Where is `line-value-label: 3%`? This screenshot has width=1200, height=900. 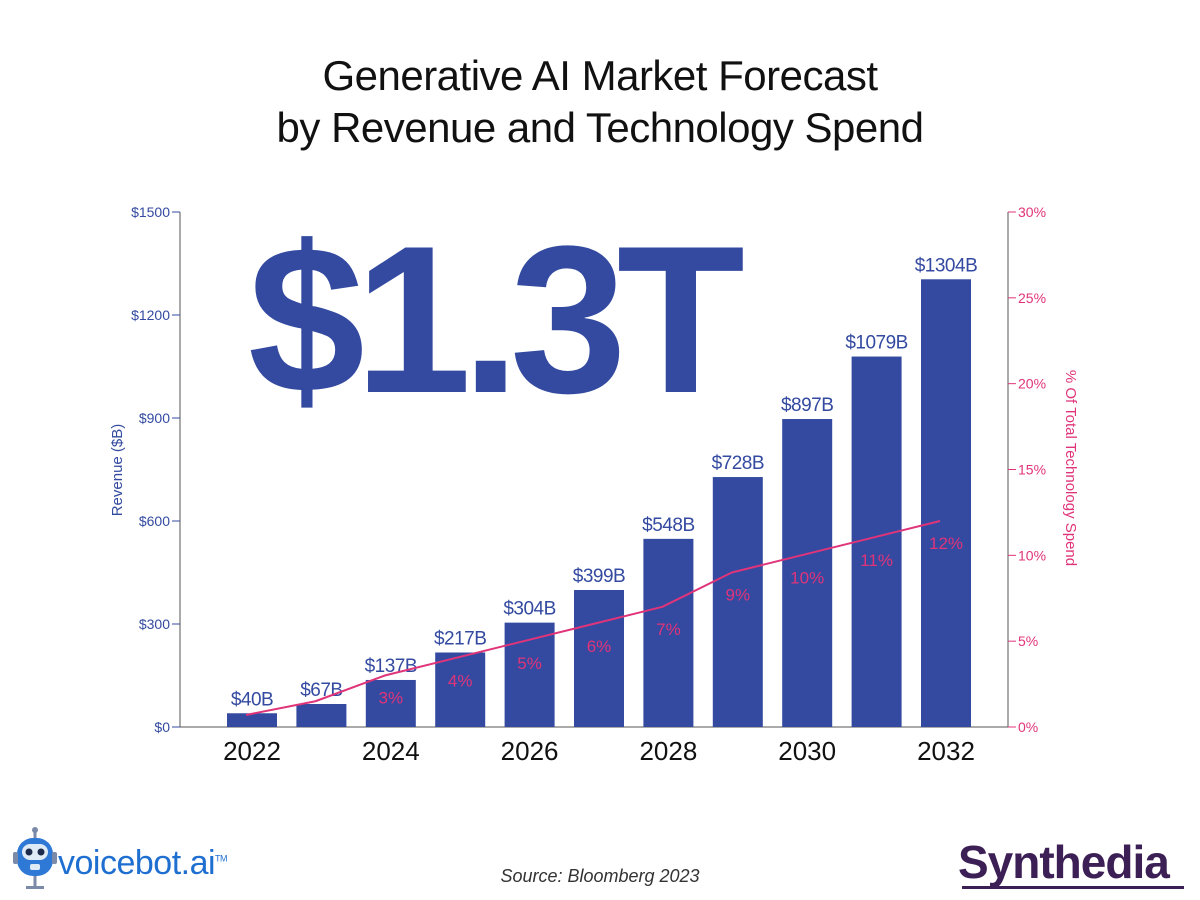 line-value-label: 3% is located at coordinates (391, 698).